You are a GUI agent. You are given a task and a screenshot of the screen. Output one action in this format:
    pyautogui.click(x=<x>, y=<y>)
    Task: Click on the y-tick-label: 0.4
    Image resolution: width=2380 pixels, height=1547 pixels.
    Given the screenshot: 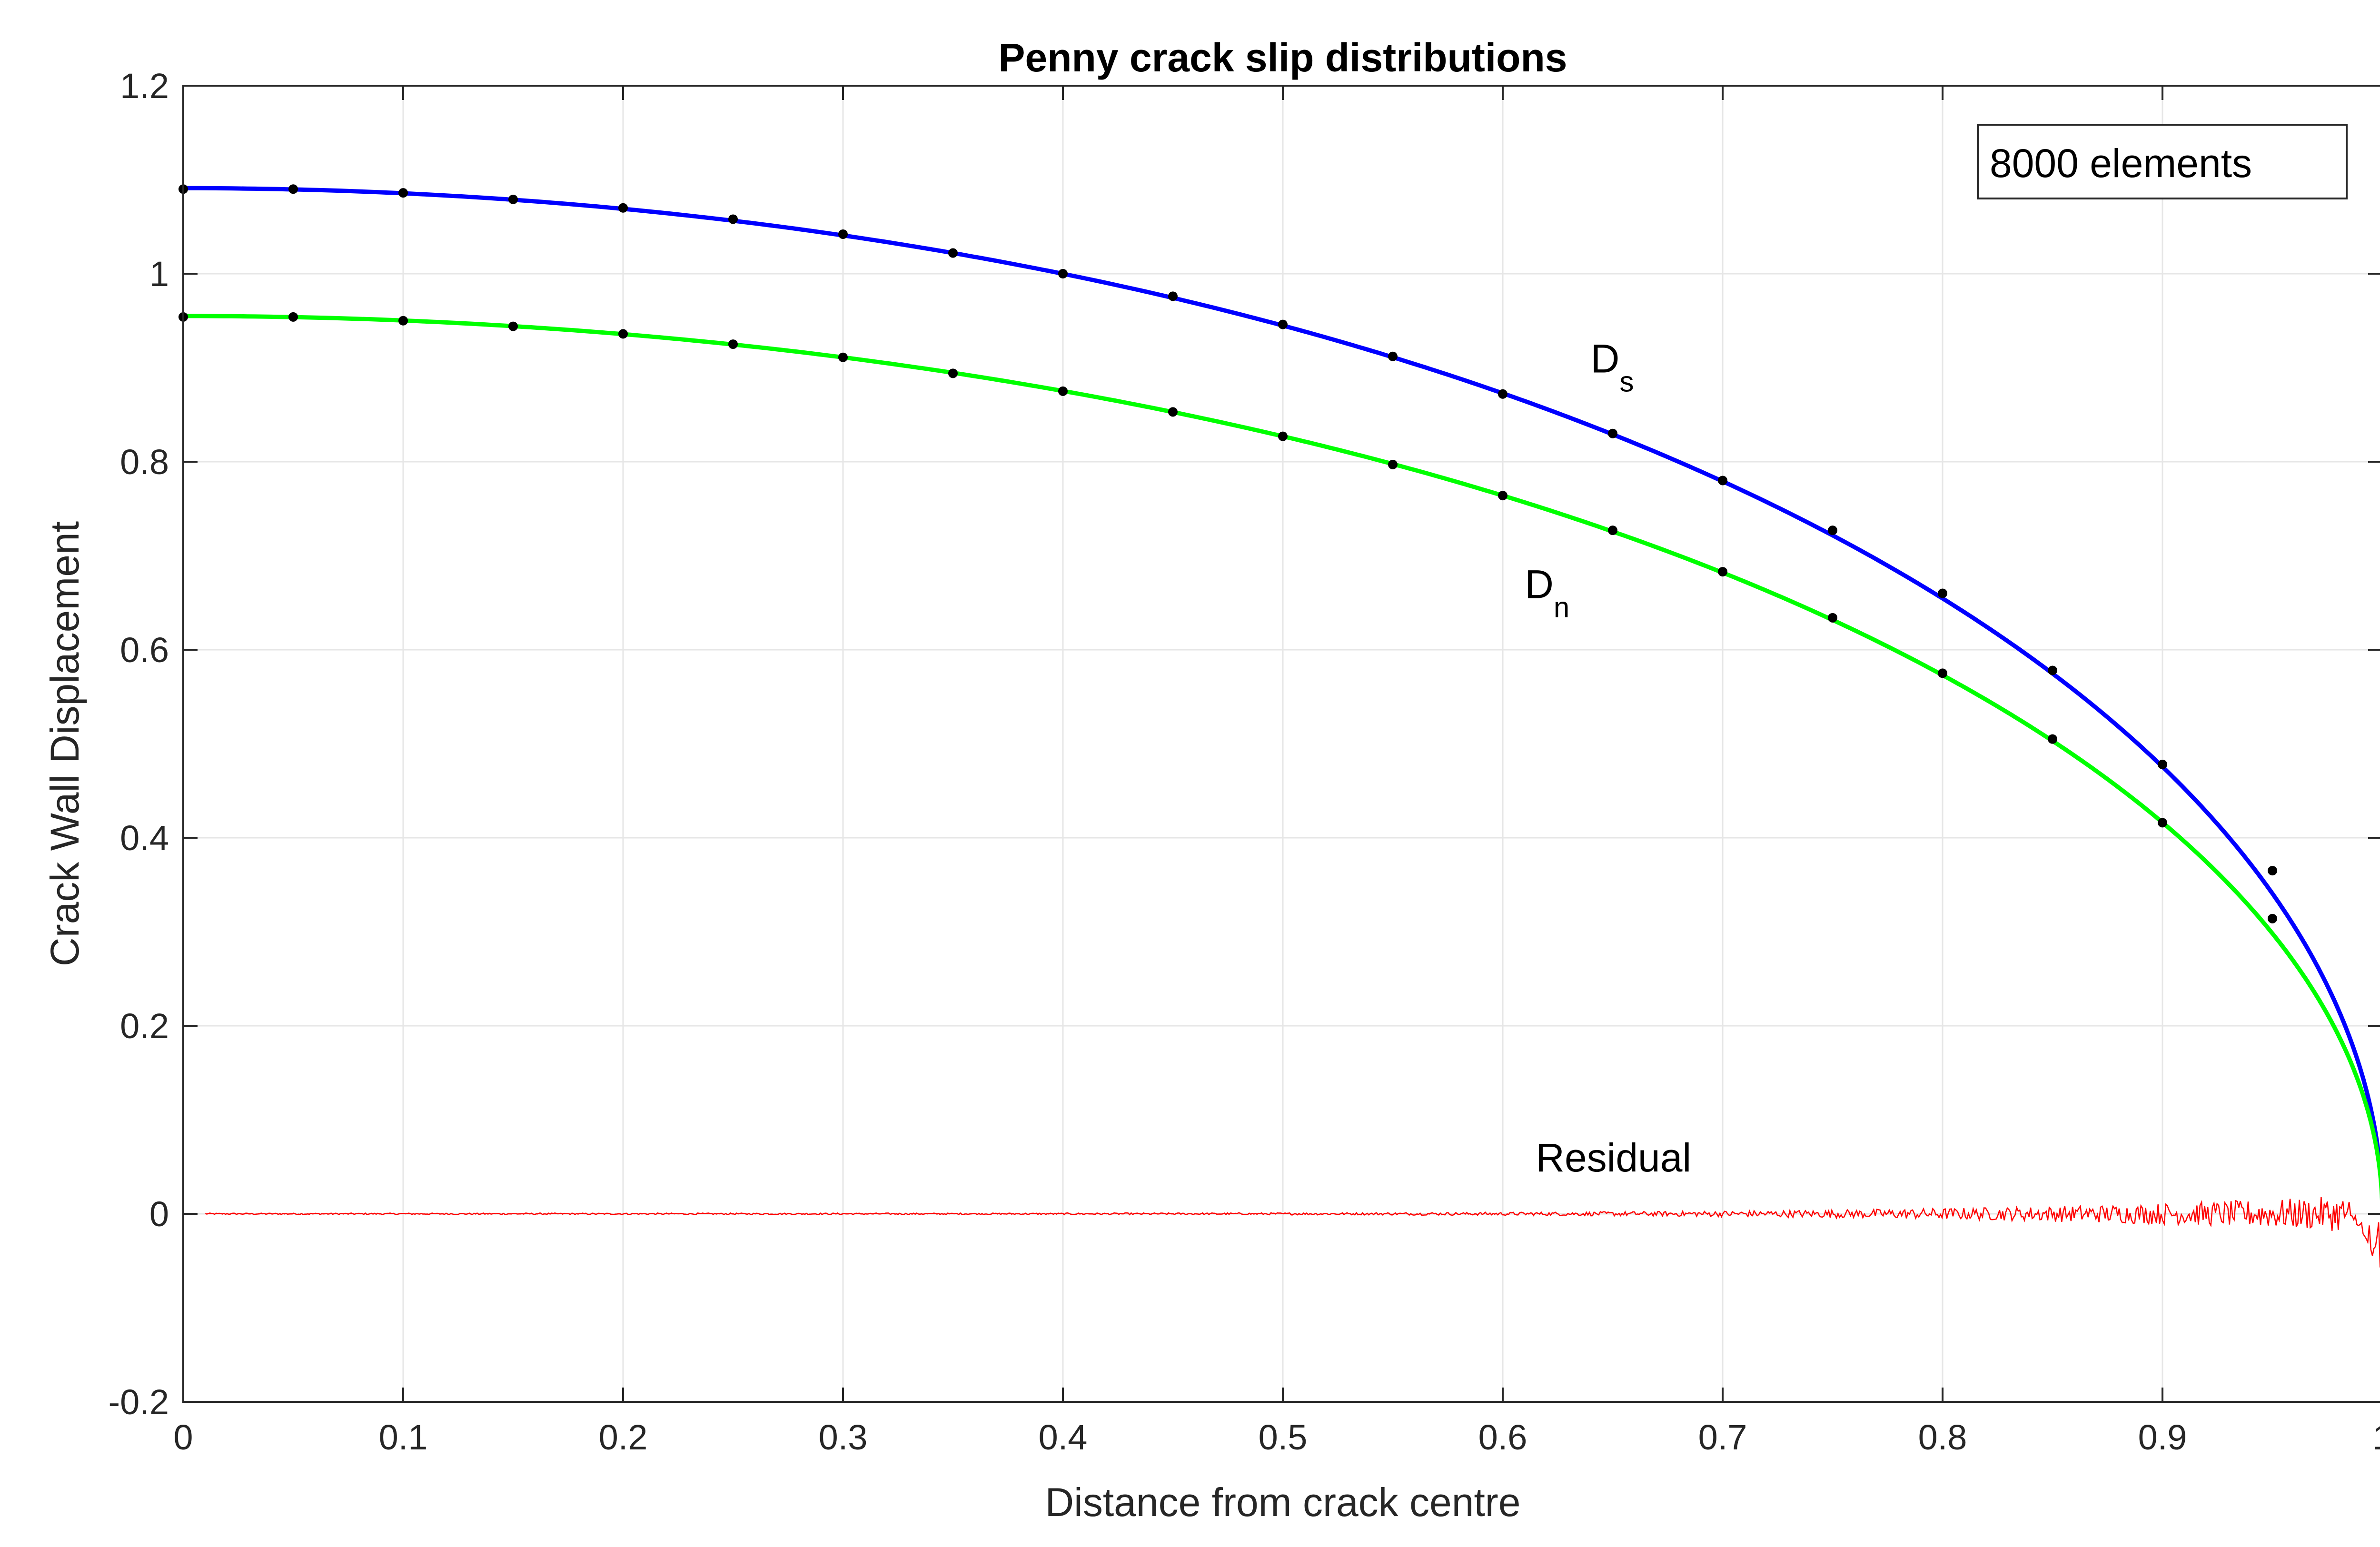 What is the action you would take?
    pyautogui.click(x=144, y=838)
    